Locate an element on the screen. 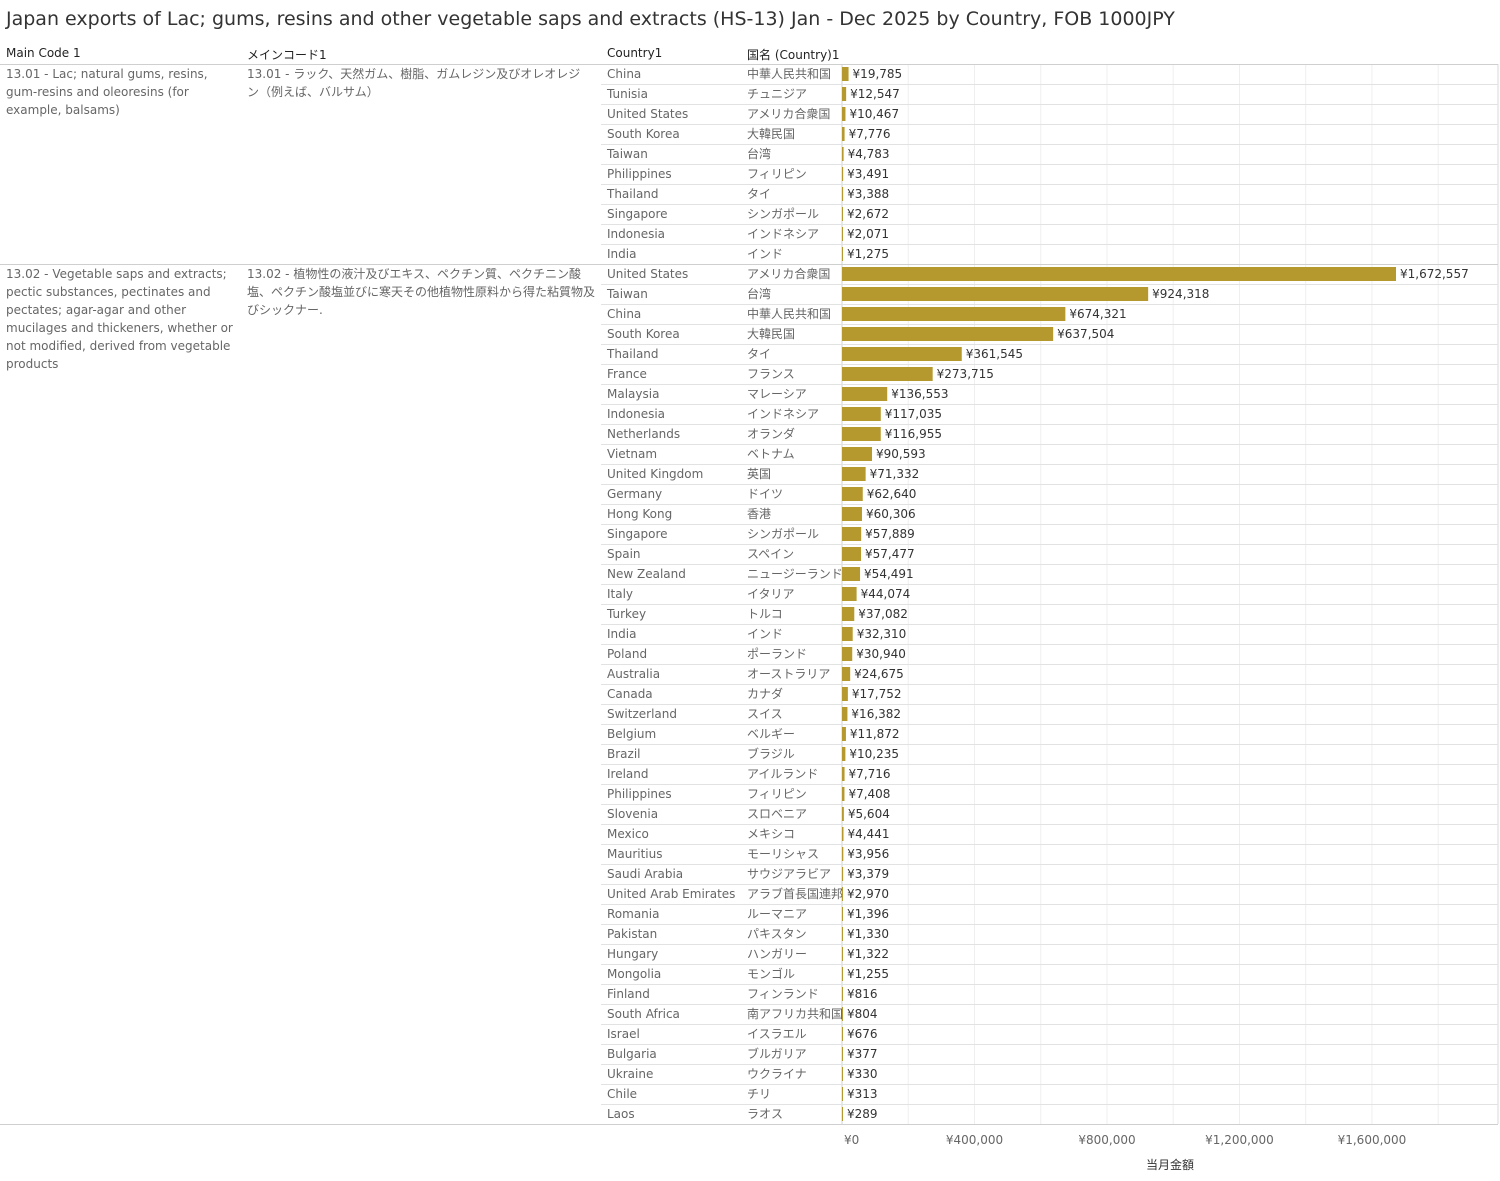 The width and height of the screenshot is (1500, 1181). country-label: Germany is located at coordinates (634, 494).